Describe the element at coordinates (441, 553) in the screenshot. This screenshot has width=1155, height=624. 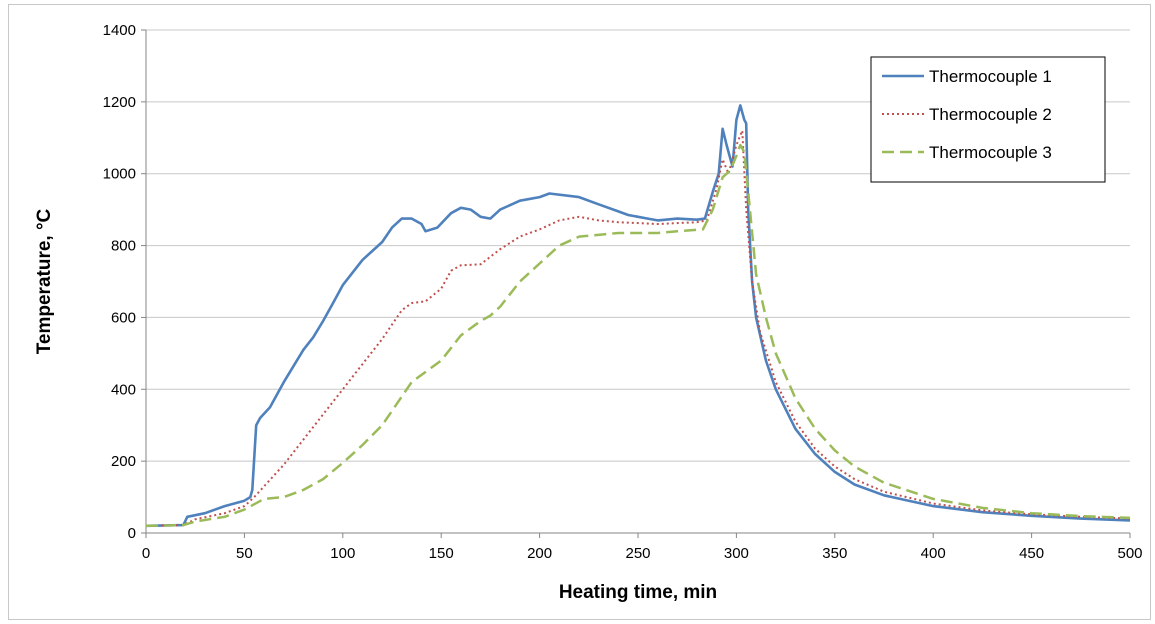
I see `x-tick-label: 150` at that location.